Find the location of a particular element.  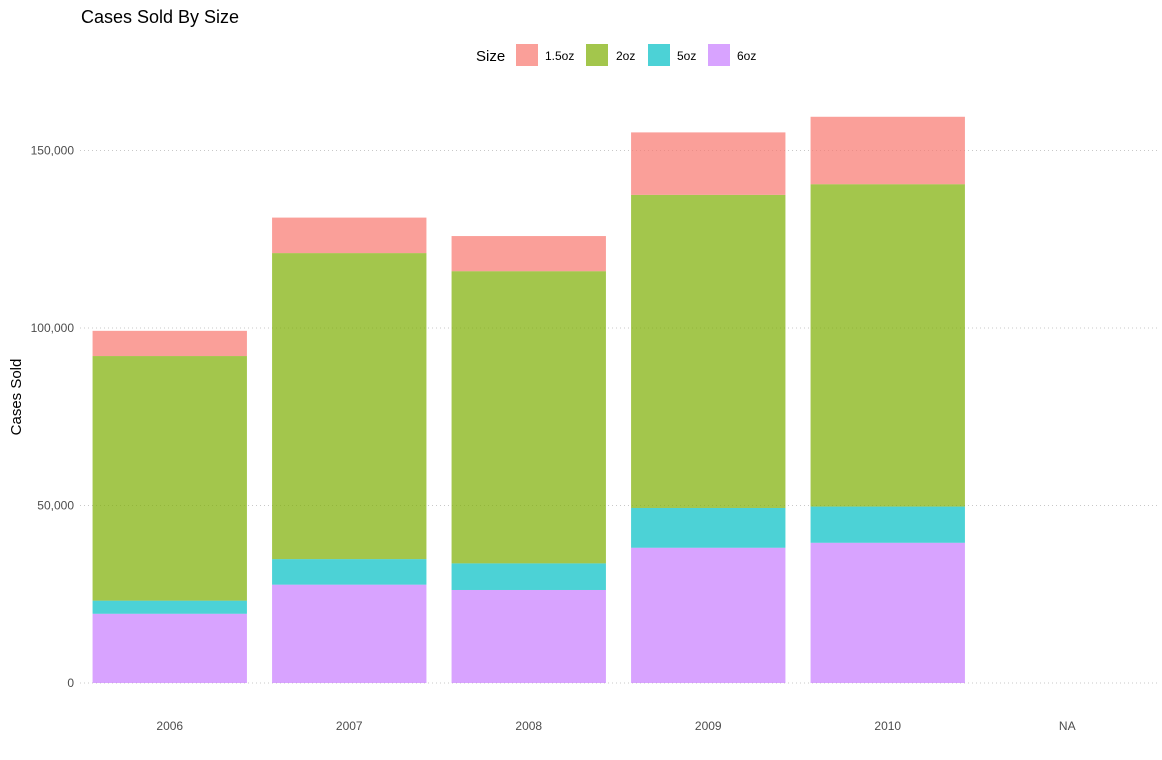

bar-6oz-2006 is located at coordinates (169, 648).